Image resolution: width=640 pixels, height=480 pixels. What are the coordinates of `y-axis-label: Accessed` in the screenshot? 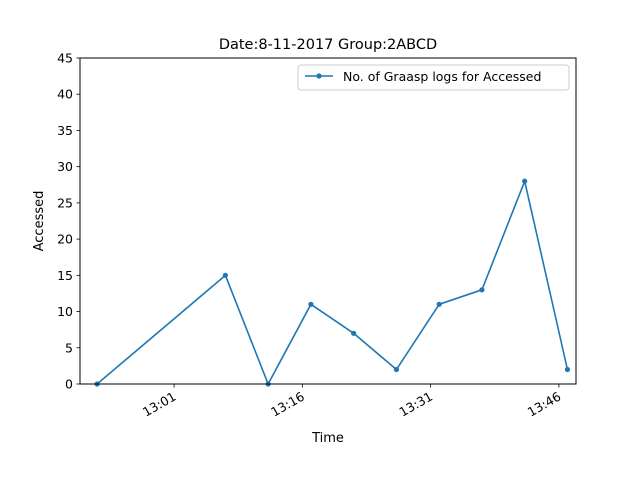 It's located at (39, 221).